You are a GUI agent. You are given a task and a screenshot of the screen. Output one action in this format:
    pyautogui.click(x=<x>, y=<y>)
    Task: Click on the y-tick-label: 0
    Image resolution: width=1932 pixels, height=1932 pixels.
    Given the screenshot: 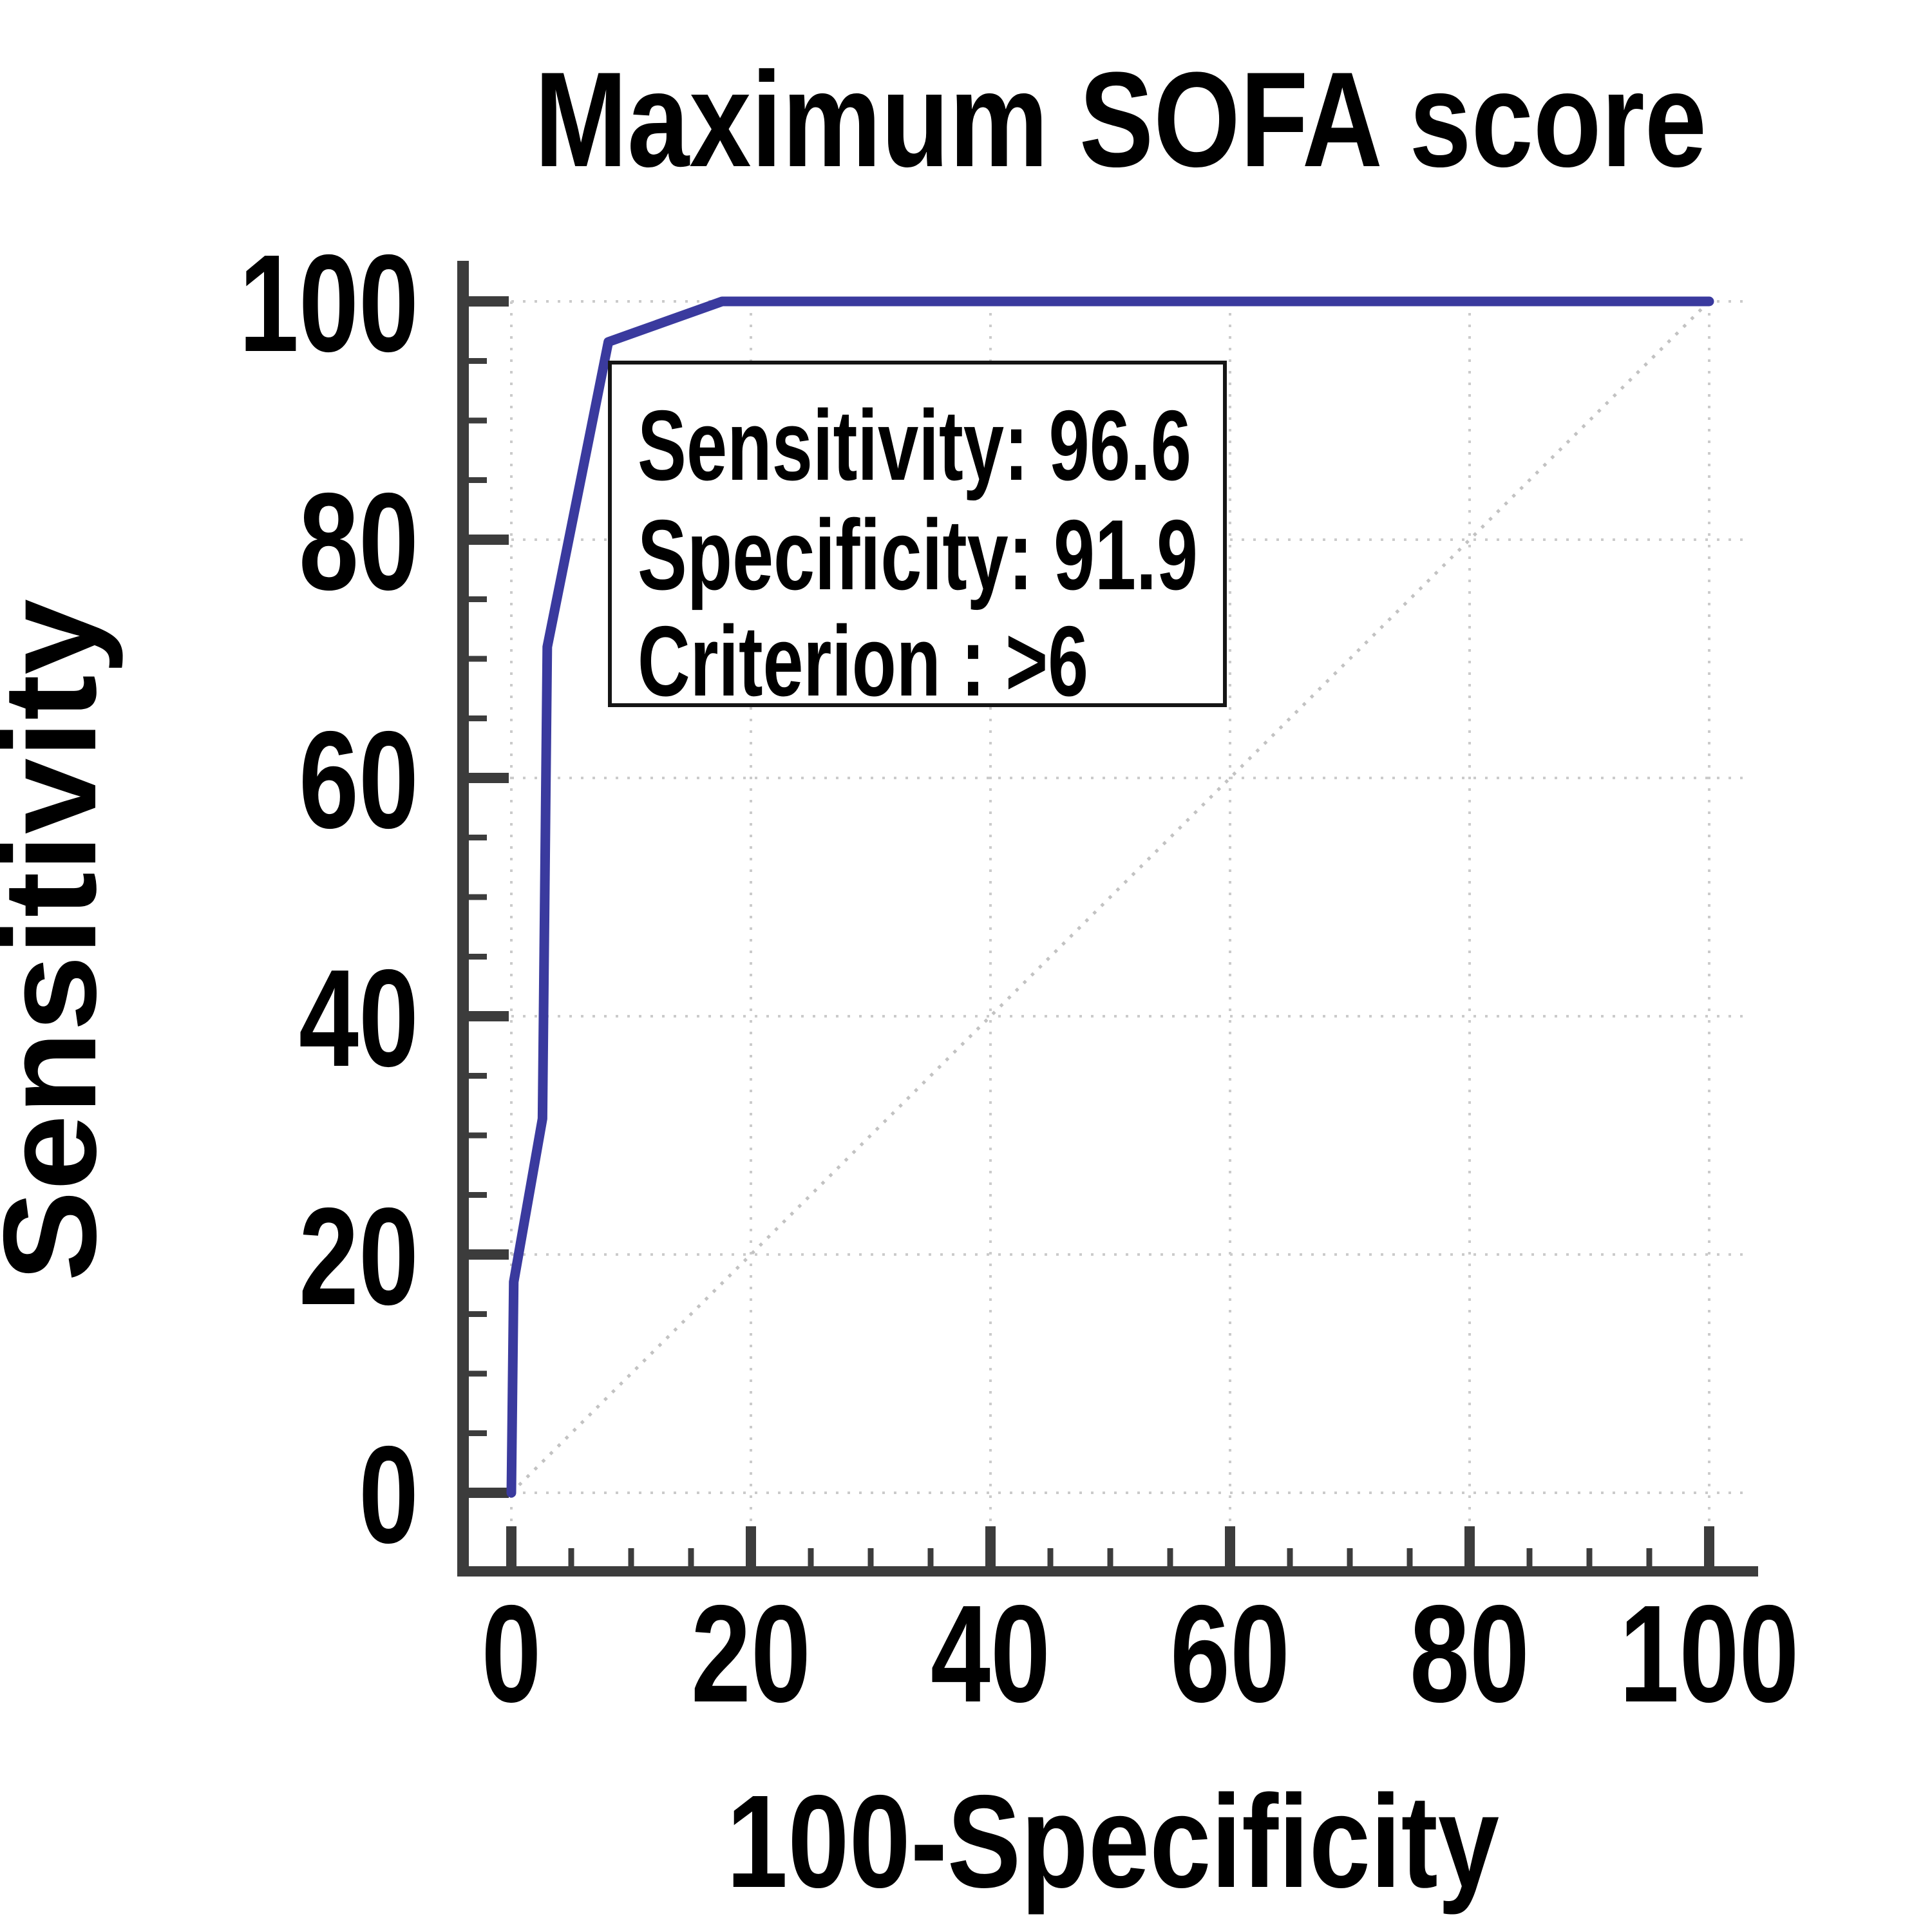 What is the action you would take?
    pyautogui.click(x=389, y=1494)
    